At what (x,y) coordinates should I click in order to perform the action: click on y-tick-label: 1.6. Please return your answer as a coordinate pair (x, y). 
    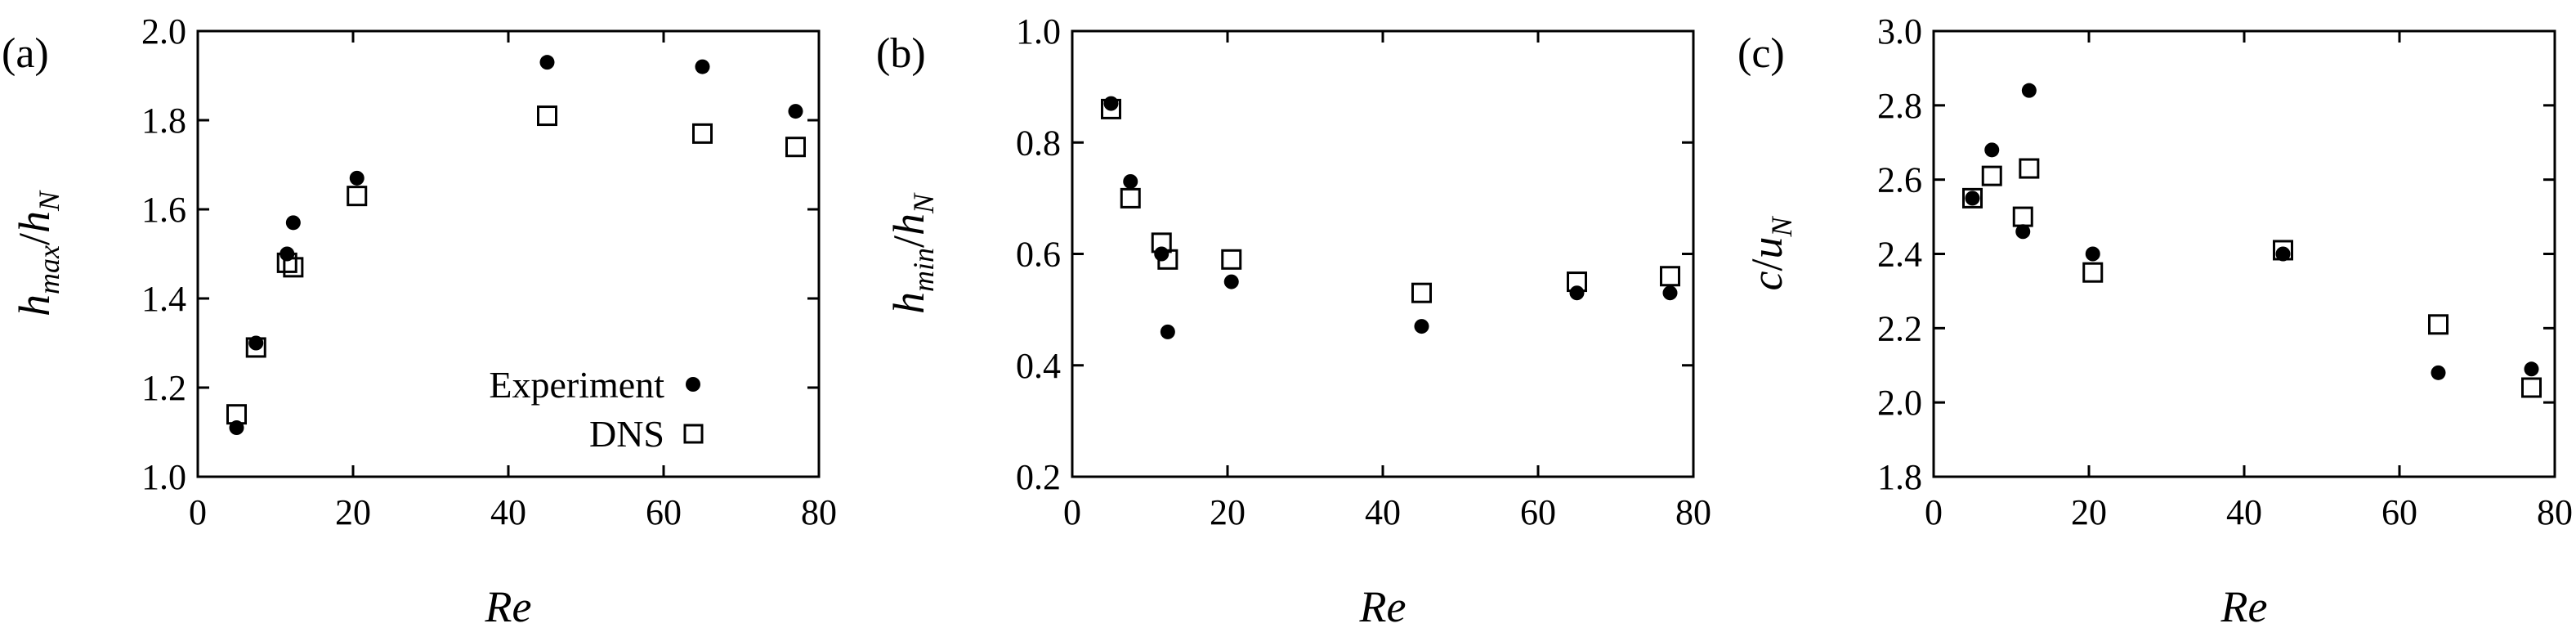
    Looking at the image, I should click on (163, 210).